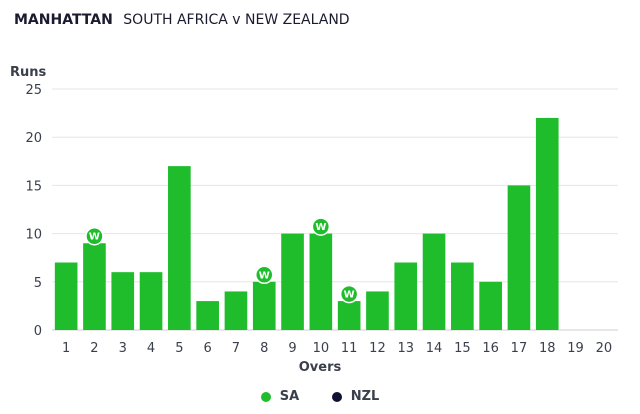 The width and height of the screenshot is (640, 414). What do you see at coordinates (519, 348) in the screenshot?
I see `x-tick-label: 17` at bounding box center [519, 348].